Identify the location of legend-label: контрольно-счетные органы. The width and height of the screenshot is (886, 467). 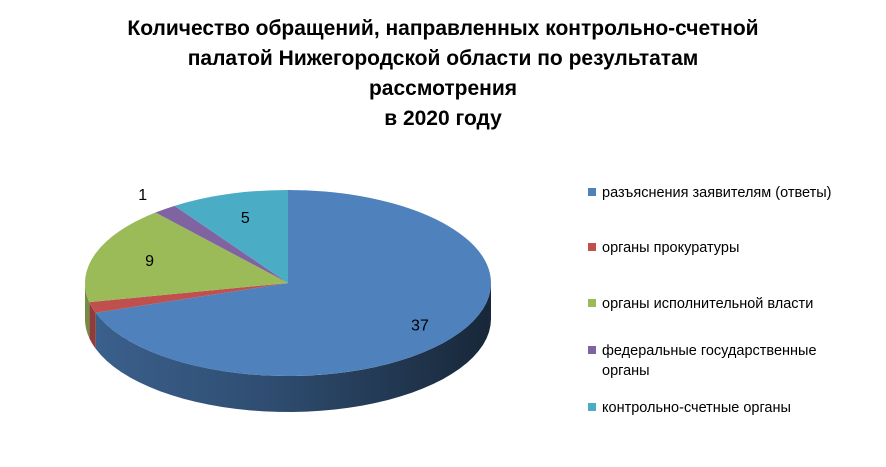
(696, 408).